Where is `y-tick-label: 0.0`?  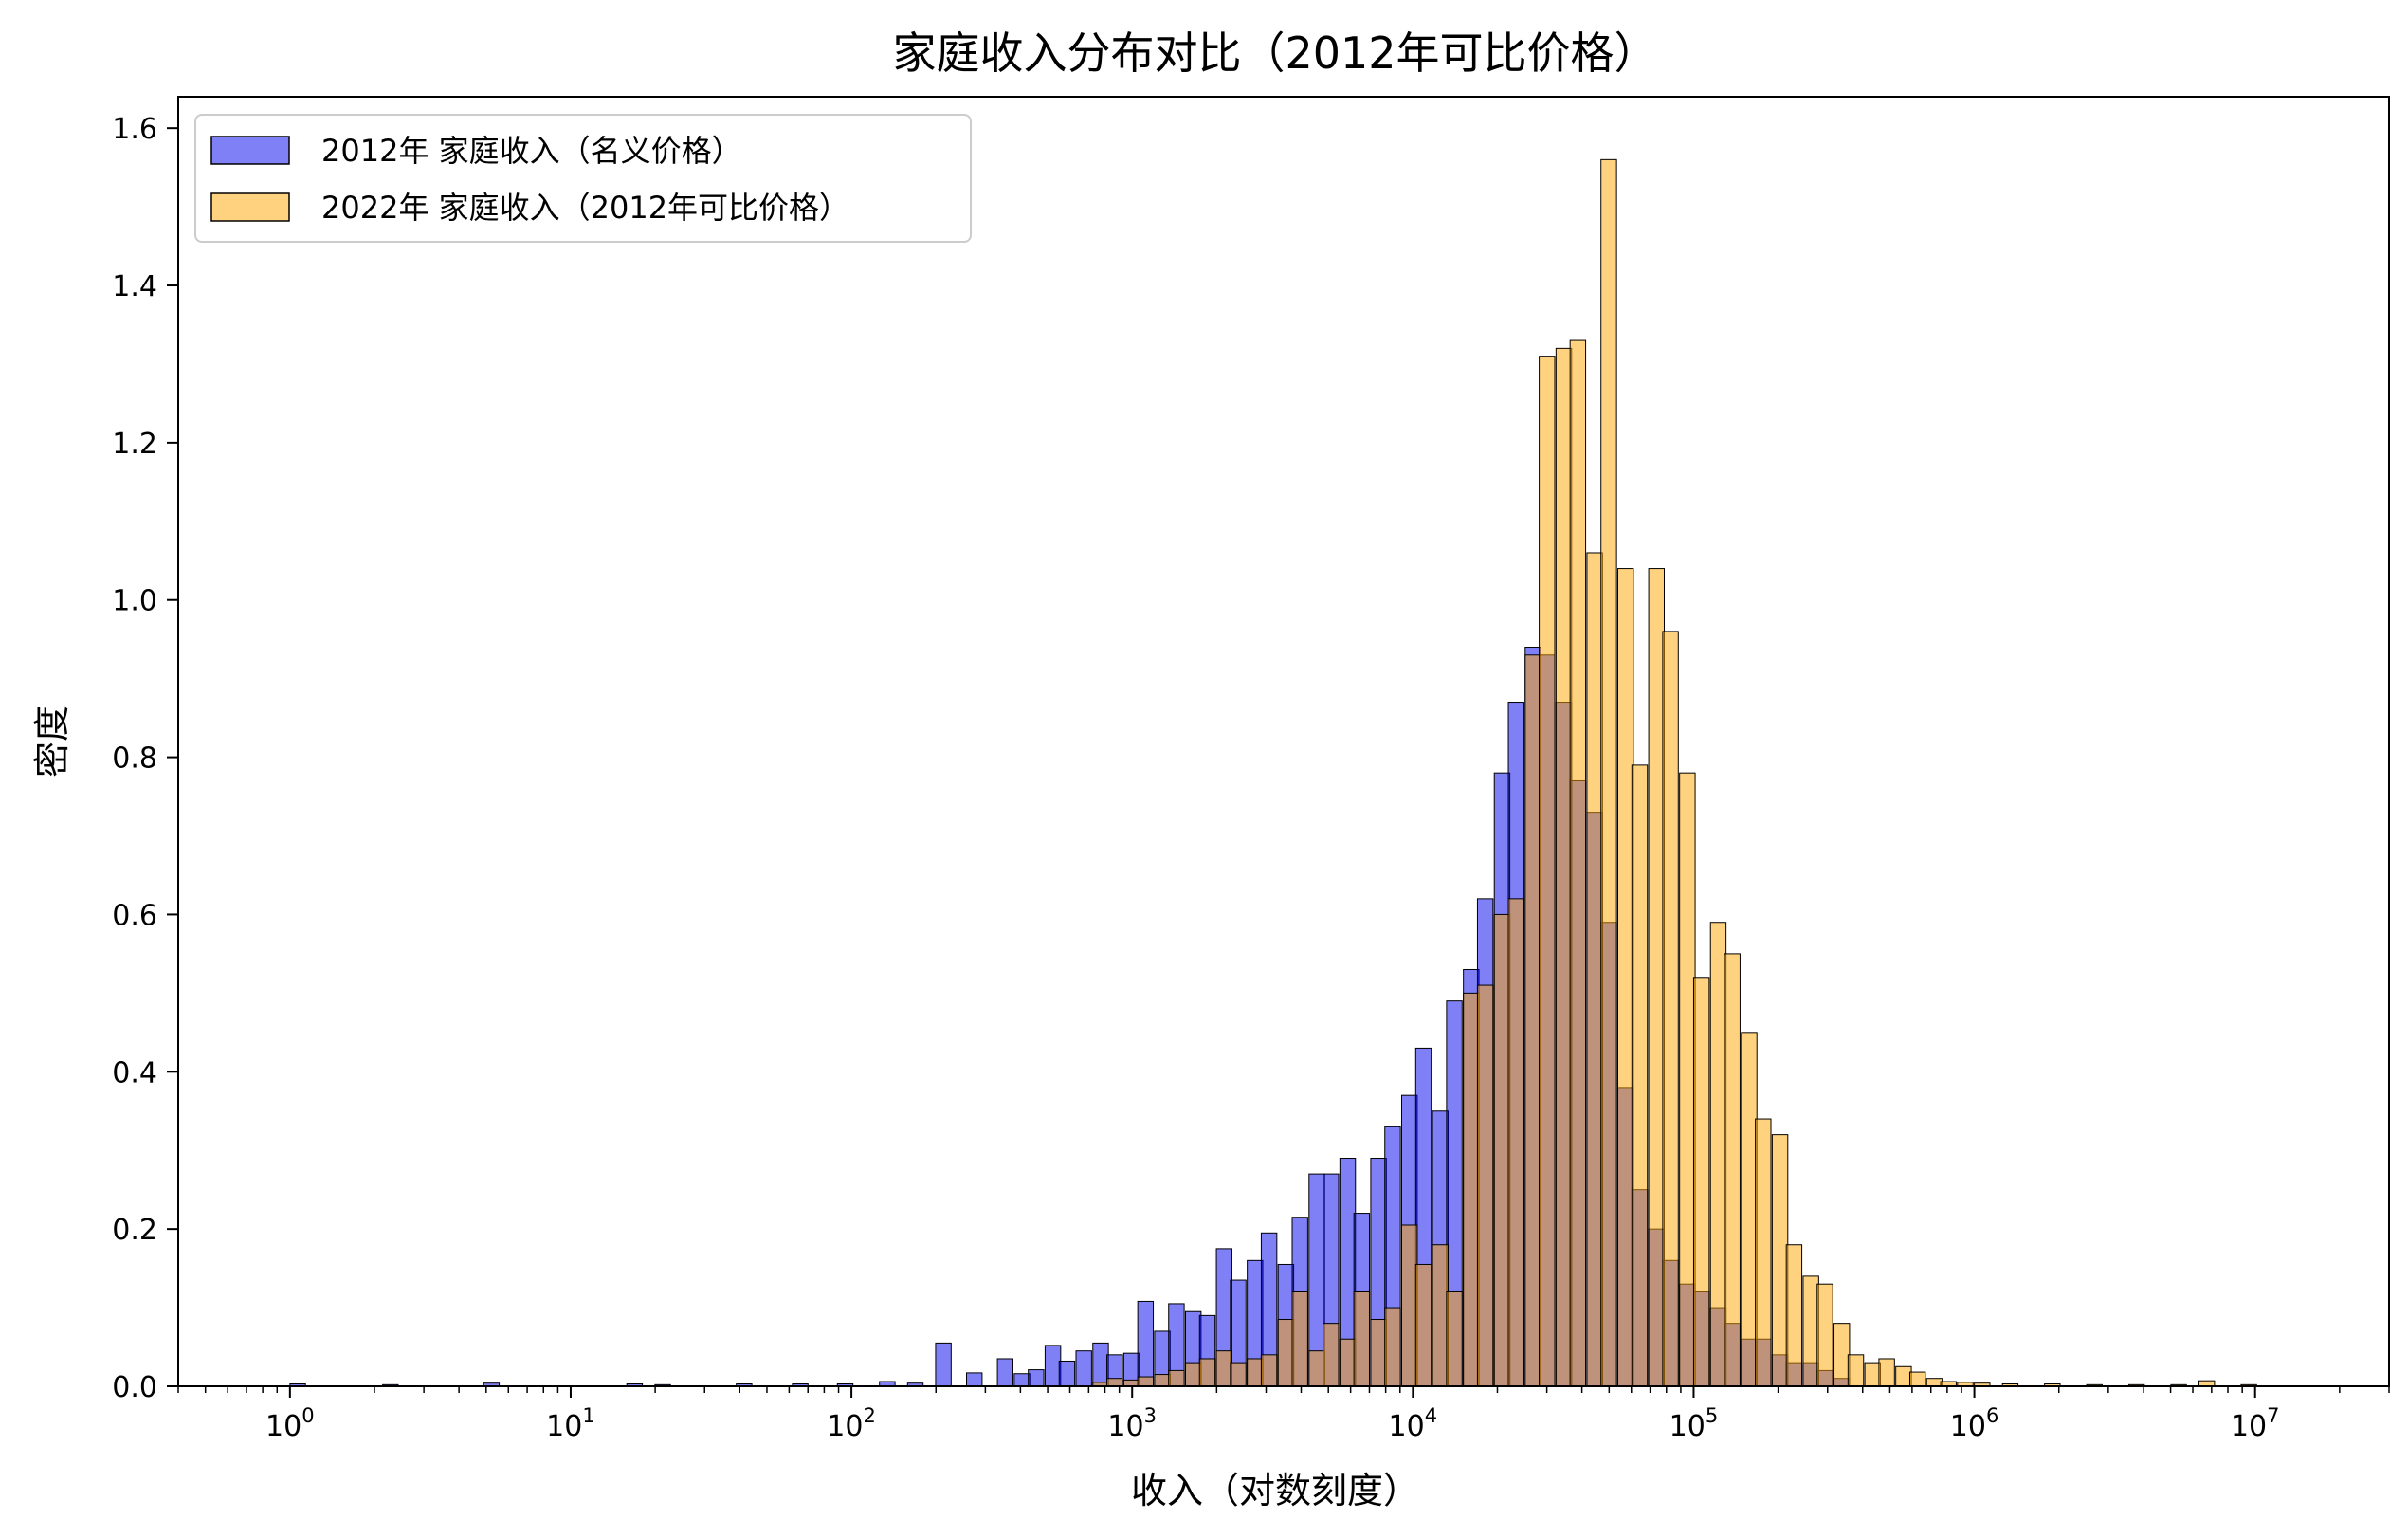 y-tick-label: 0.0 is located at coordinates (134, 1387).